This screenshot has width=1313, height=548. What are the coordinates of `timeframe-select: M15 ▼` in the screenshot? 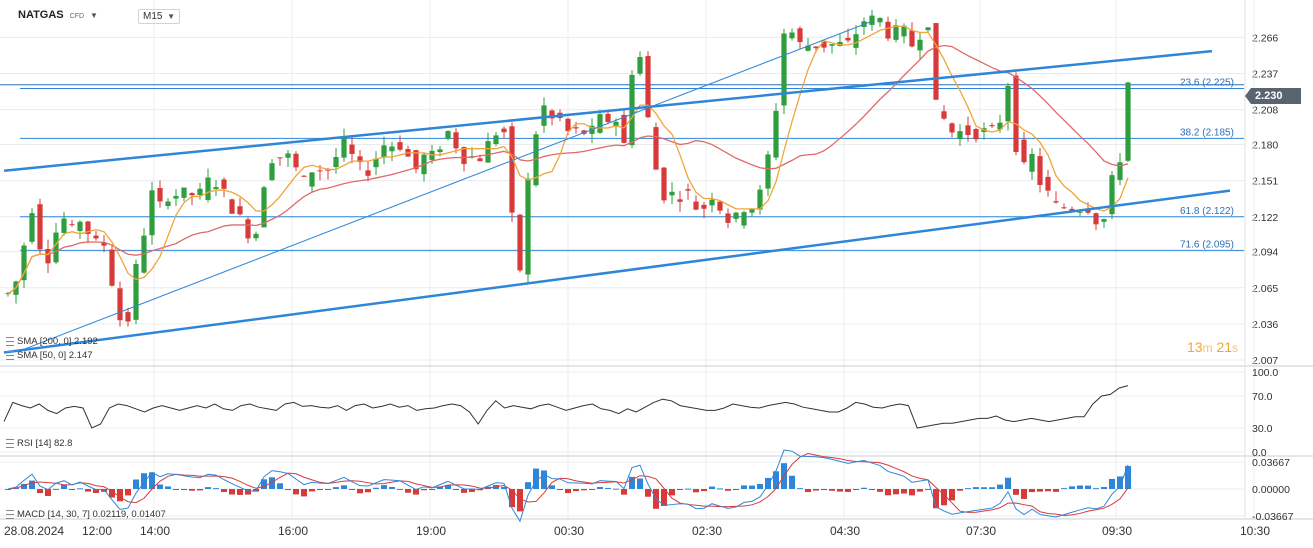 It's located at (159, 16).